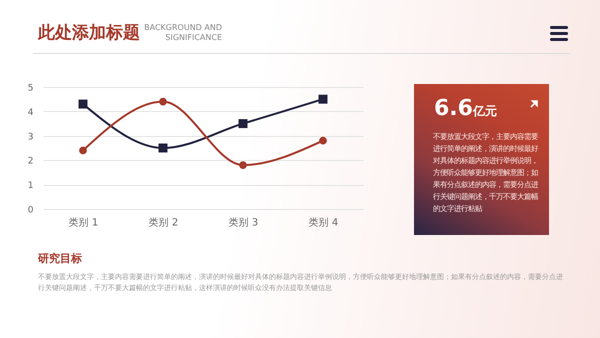  I want to click on y-tick-label: 1, so click(31, 186).